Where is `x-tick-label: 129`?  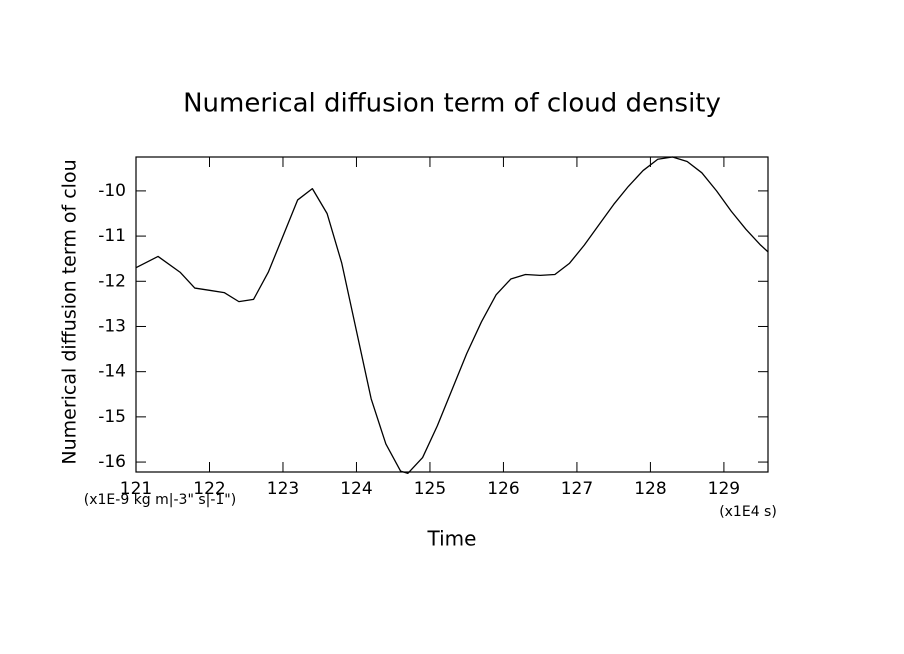 x-tick-label: 129 is located at coordinates (724, 489).